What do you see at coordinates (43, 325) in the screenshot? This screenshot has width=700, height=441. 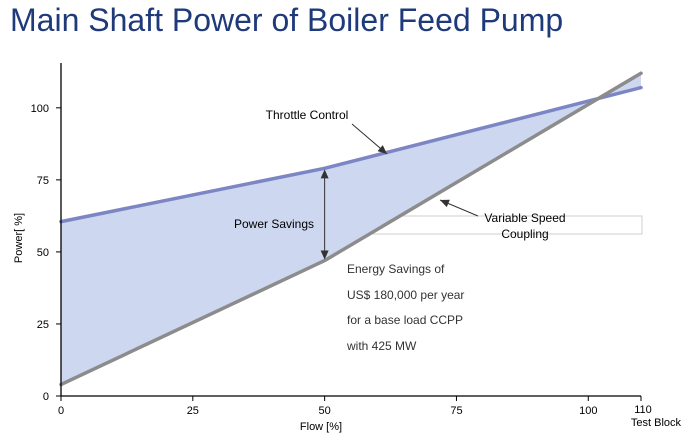 I see `y-tick-label: 25` at bounding box center [43, 325].